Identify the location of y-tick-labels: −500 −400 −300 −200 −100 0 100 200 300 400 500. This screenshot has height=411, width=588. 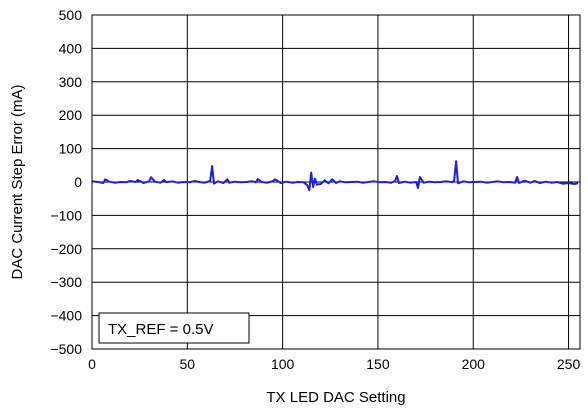
(66, 182).